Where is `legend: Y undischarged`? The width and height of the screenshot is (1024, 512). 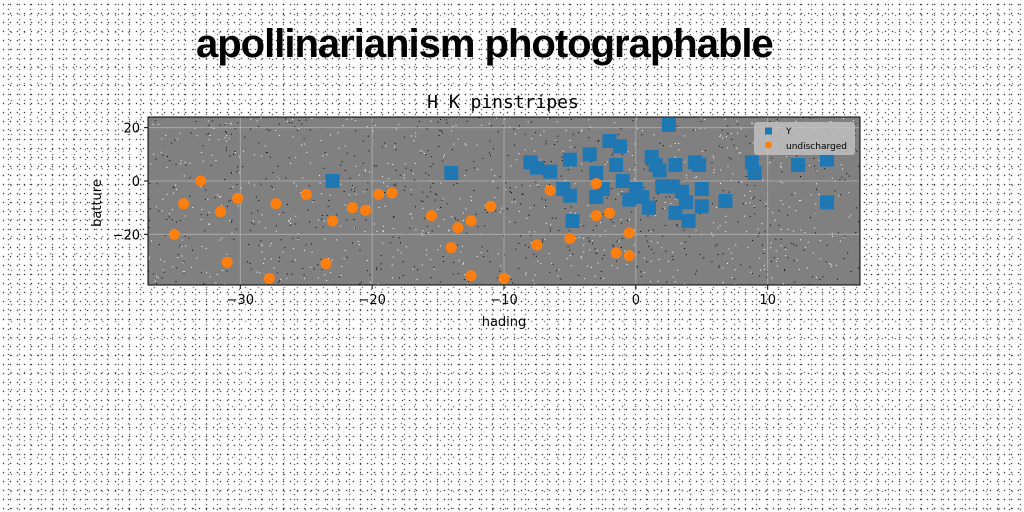 legend: Y undischarged is located at coordinates (804, 138).